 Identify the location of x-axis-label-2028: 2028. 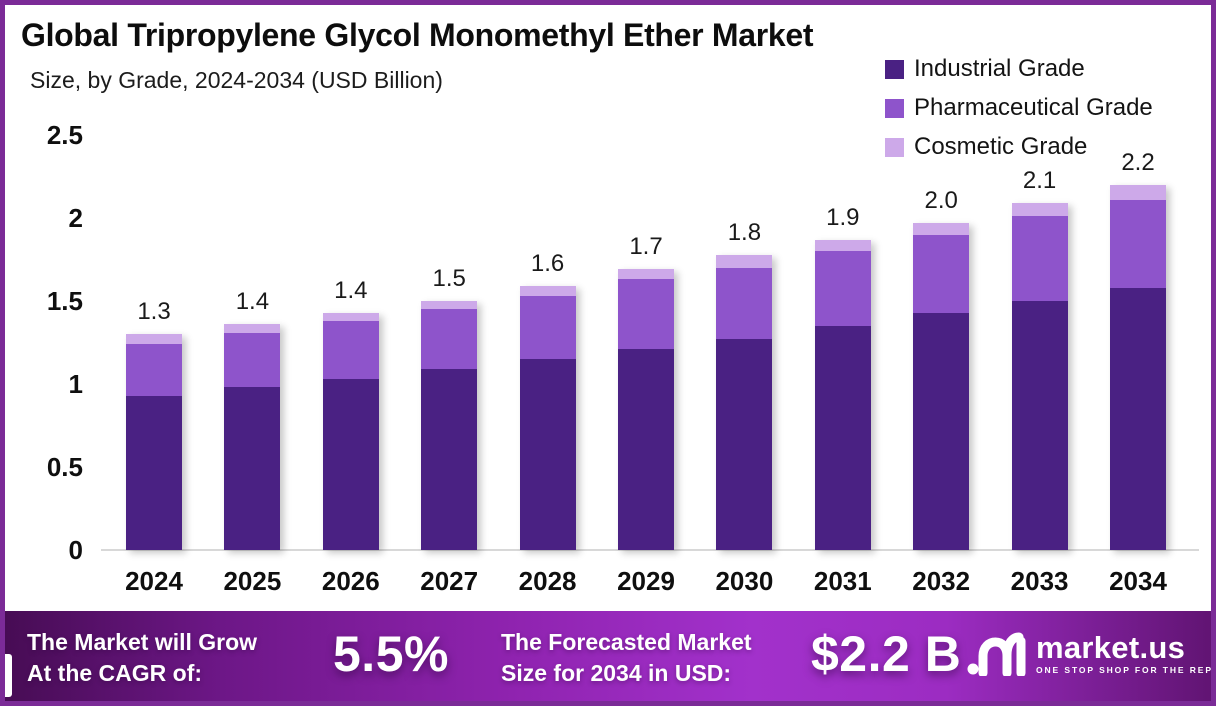
(547, 581).